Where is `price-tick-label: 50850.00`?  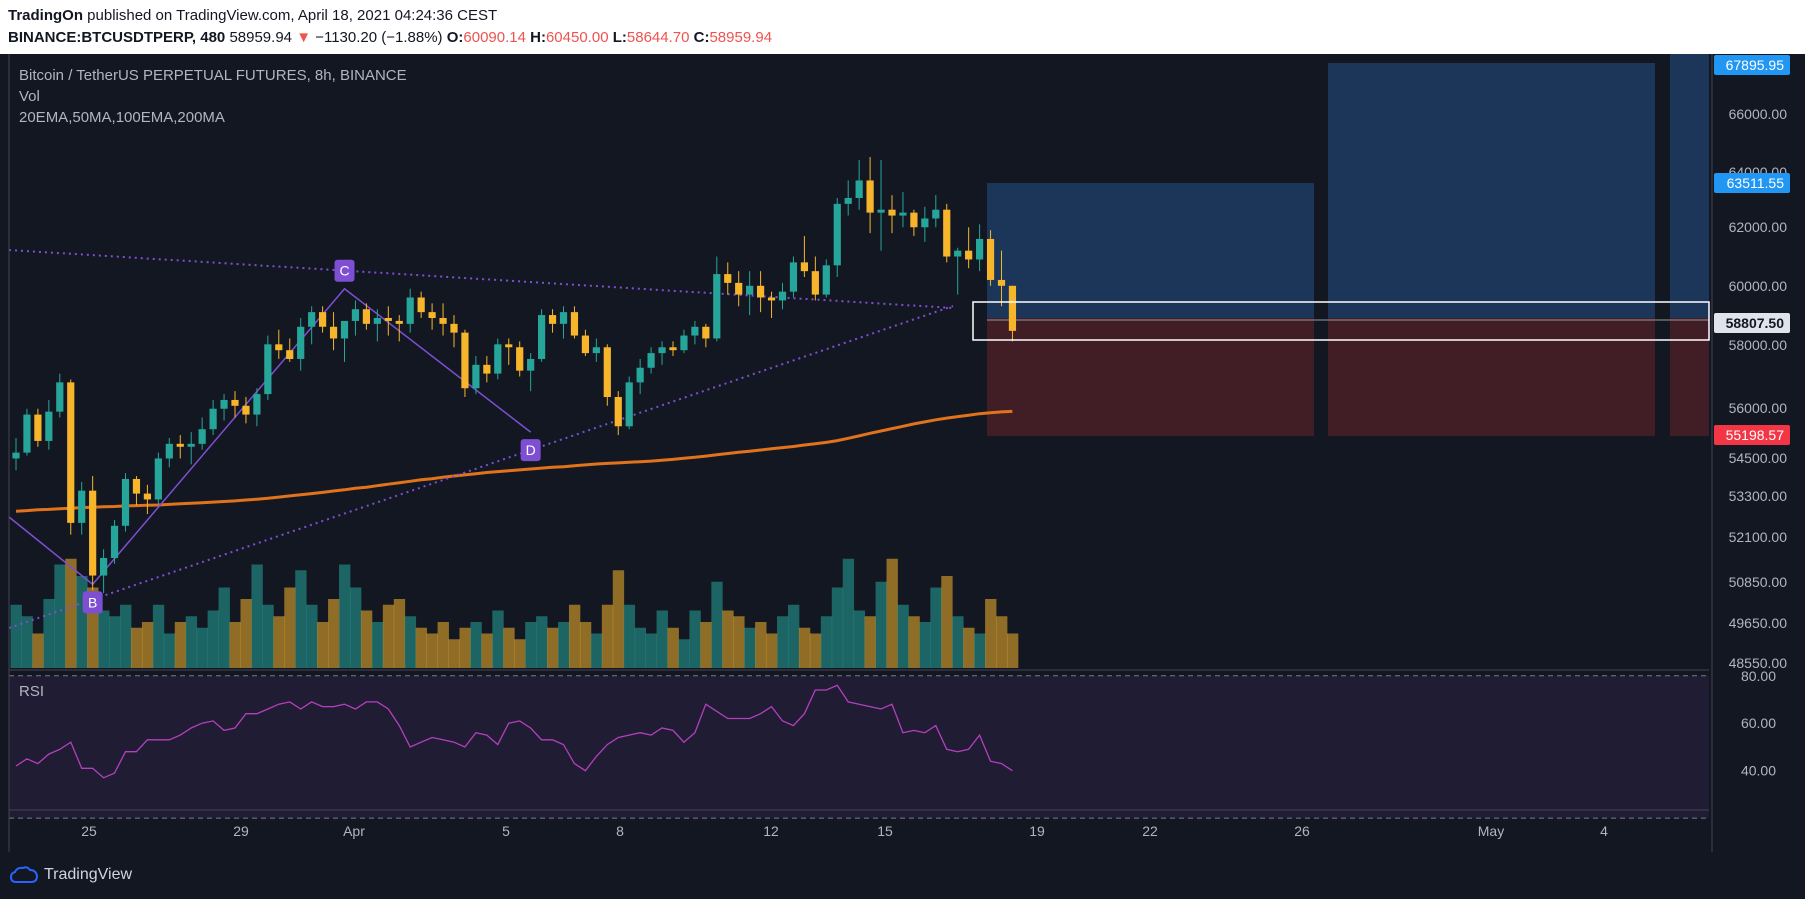
price-tick-label: 50850.00 is located at coordinates (1758, 582).